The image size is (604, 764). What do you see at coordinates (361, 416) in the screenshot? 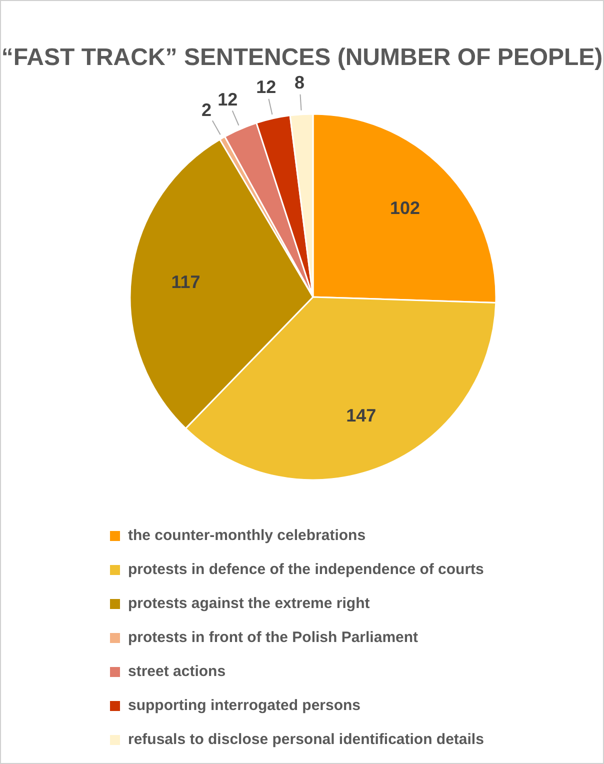
I see `data-label: 147` at bounding box center [361, 416].